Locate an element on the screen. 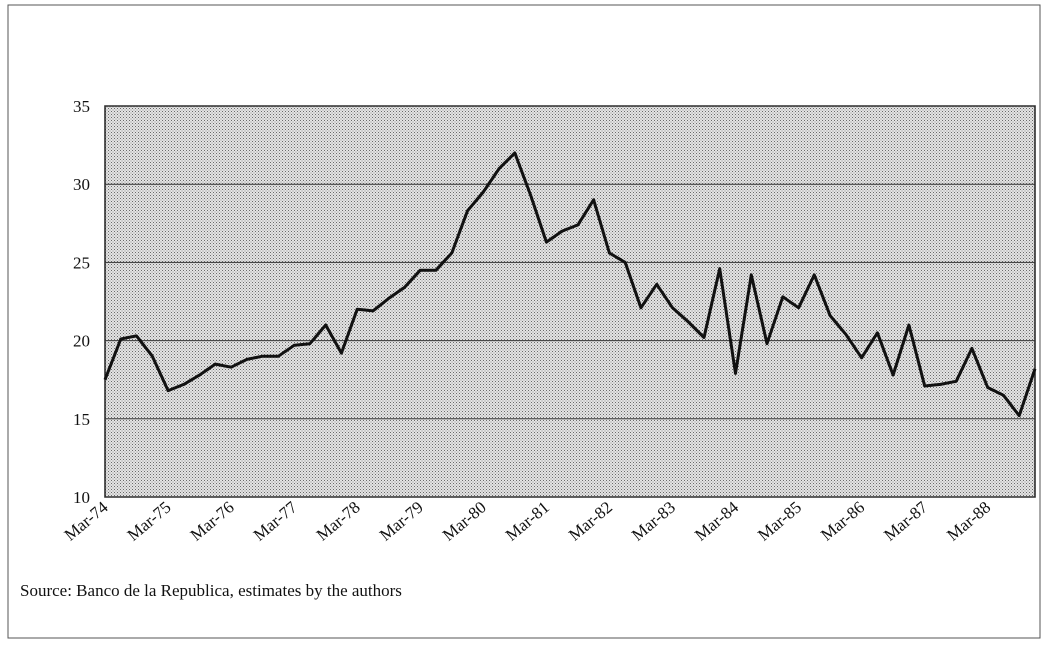 The width and height of the screenshot is (1047, 650). x-tick-label: Mar-85 is located at coordinates (779, 521).